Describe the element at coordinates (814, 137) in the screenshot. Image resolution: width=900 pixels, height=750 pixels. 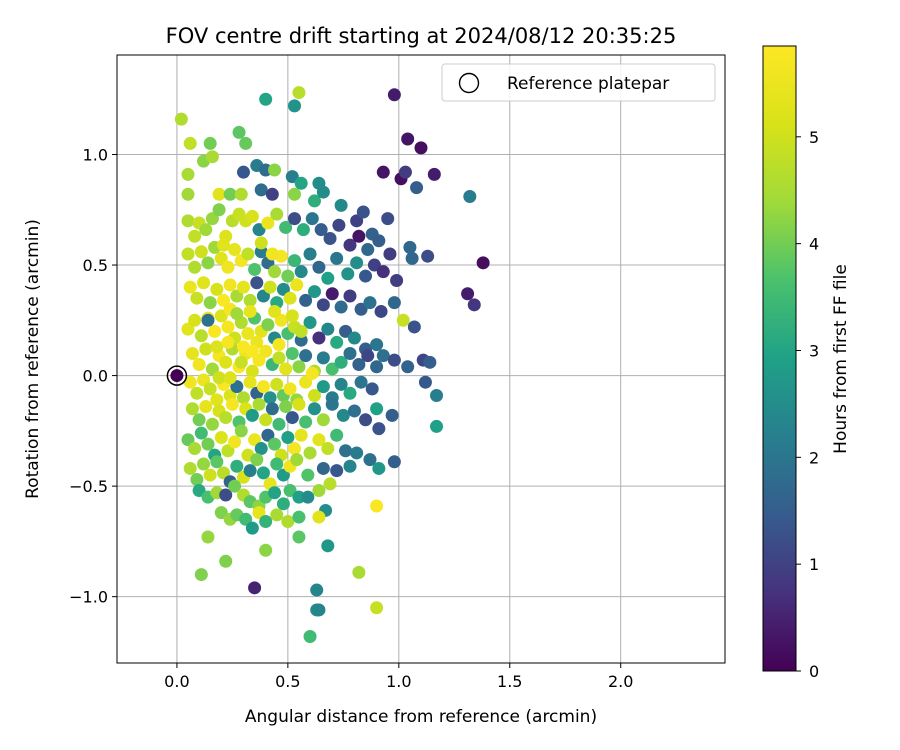
I see `colorbar-tick-label: 5` at that location.